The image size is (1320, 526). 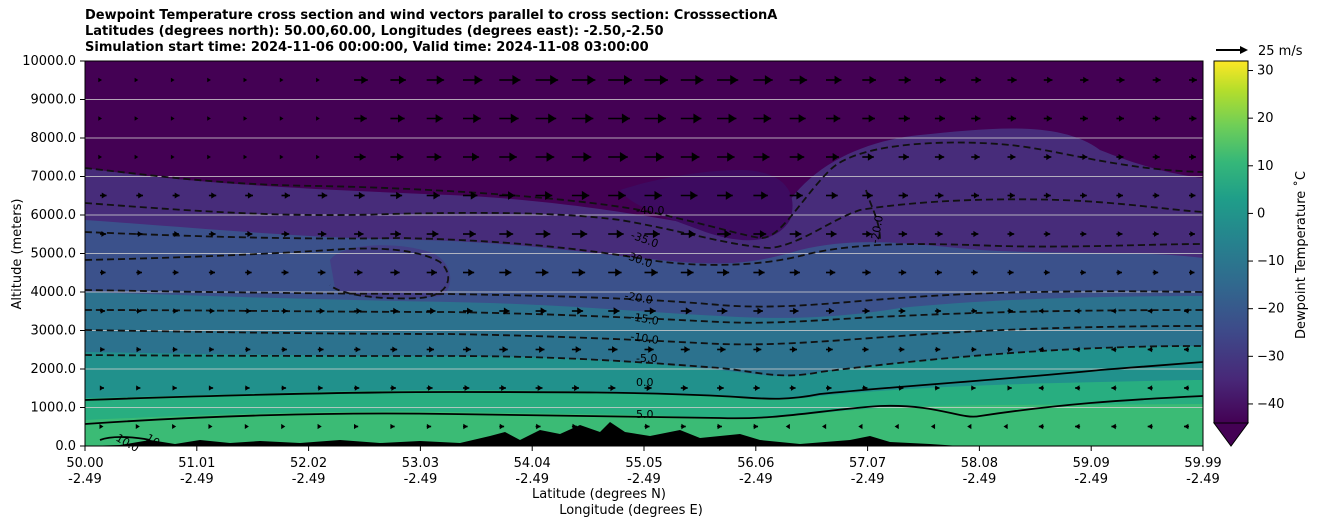 What do you see at coordinates (650, 210) in the screenshot?
I see `contour-label: -40.0` at bounding box center [650, 210].